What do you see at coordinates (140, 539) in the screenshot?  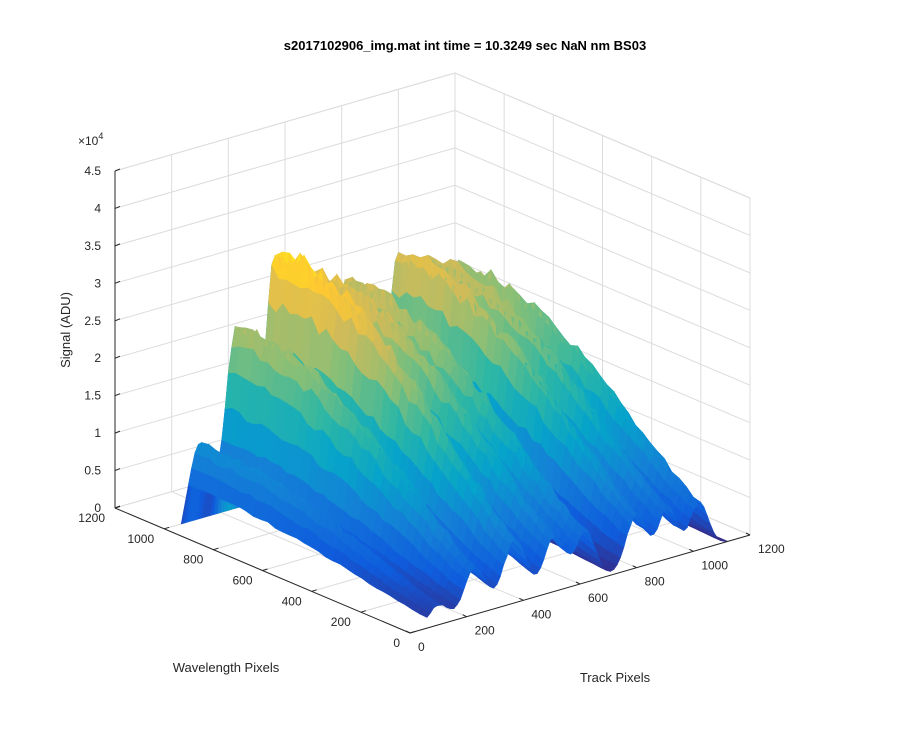 I see `y-tick-label: 1000` at bounding box center [140, 539].